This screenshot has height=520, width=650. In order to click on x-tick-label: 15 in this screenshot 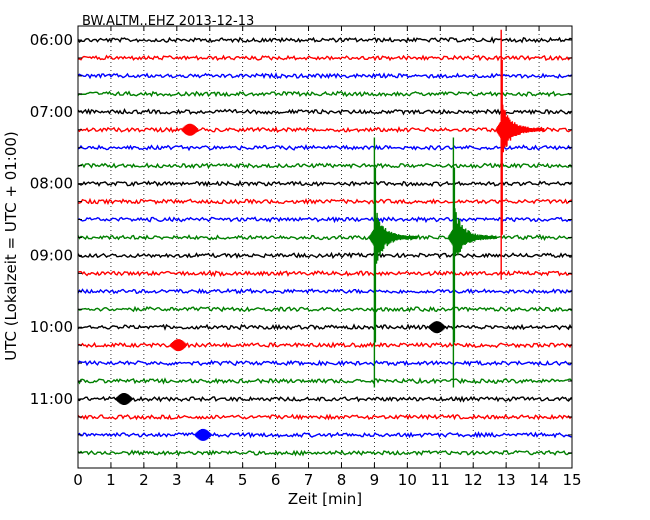, I will do `click(571, 480)`.